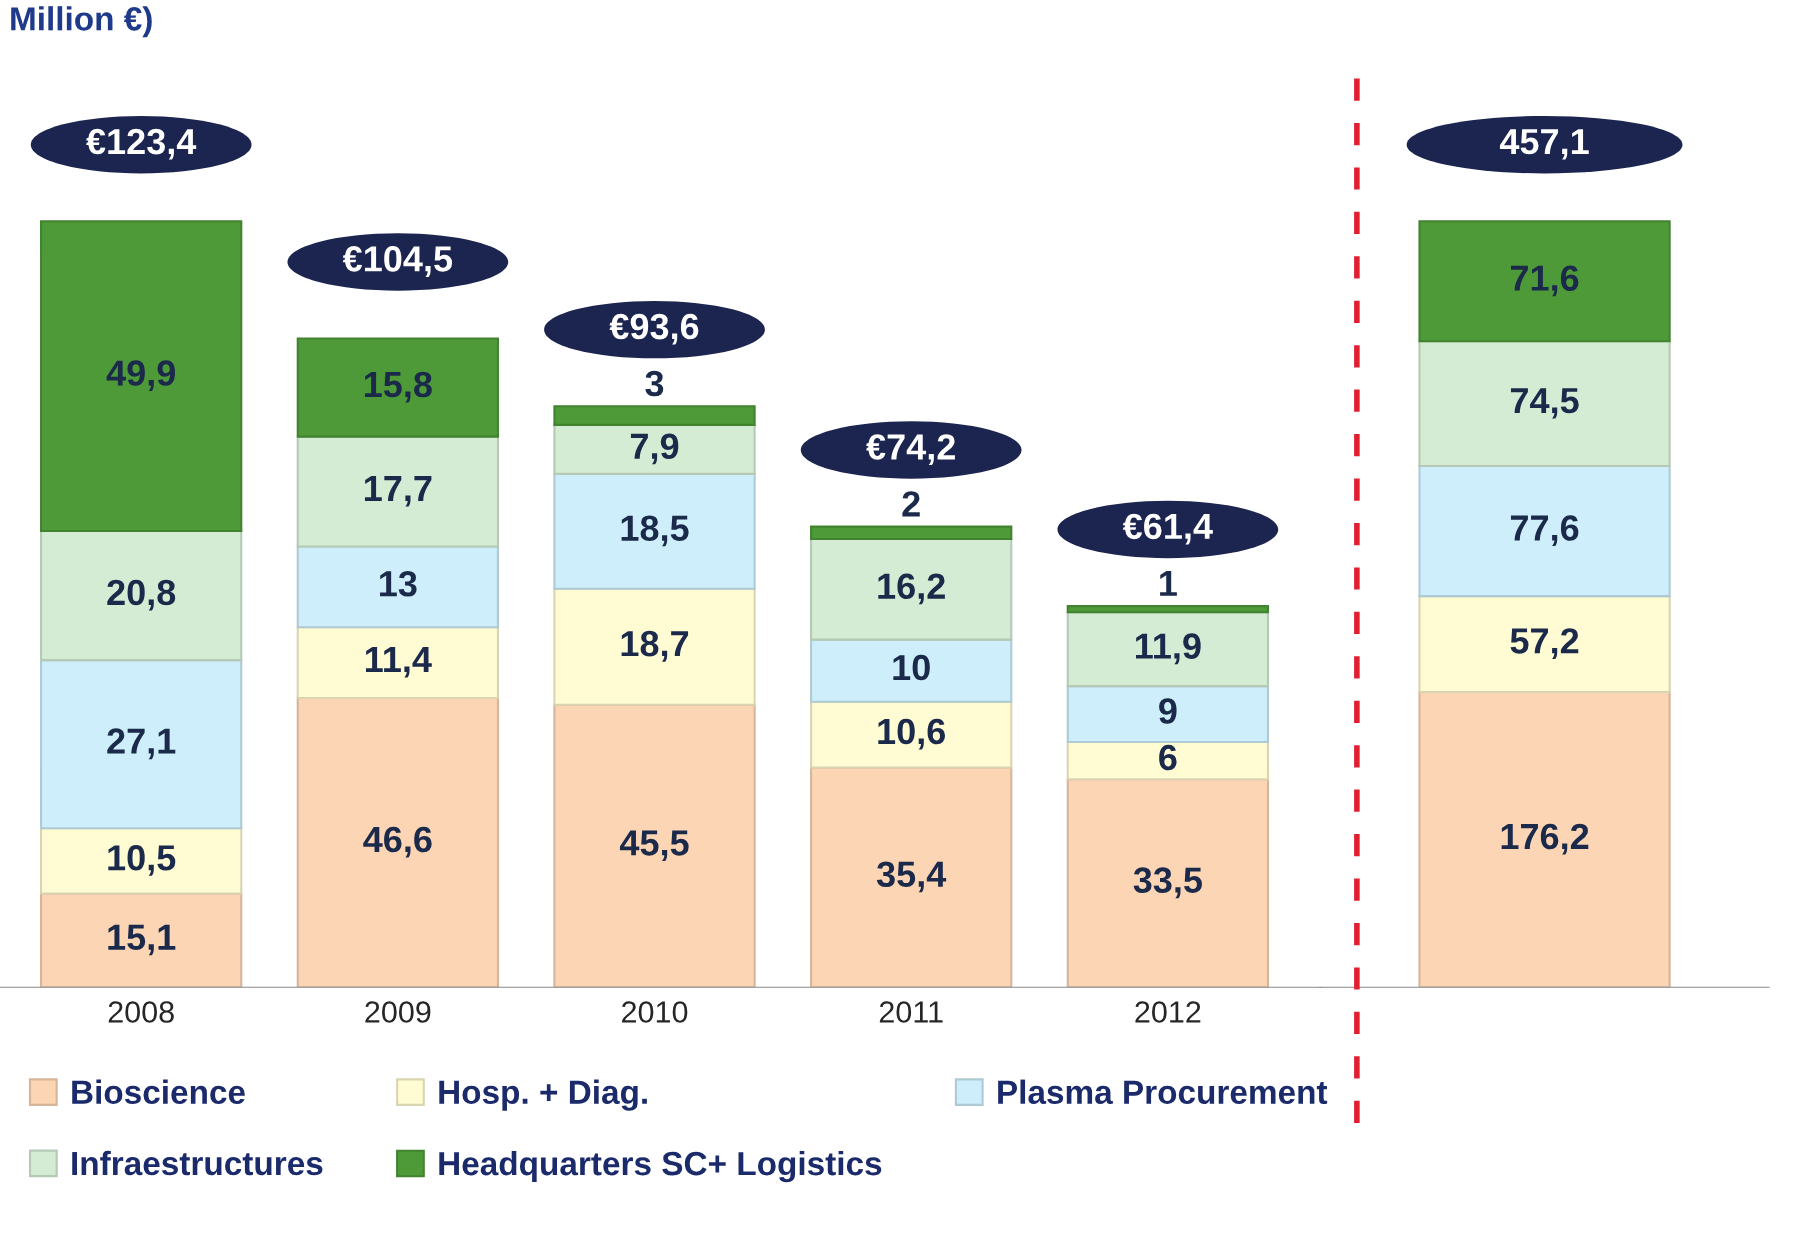  I want to click on data-label: 33,5, so click(1167, 883).